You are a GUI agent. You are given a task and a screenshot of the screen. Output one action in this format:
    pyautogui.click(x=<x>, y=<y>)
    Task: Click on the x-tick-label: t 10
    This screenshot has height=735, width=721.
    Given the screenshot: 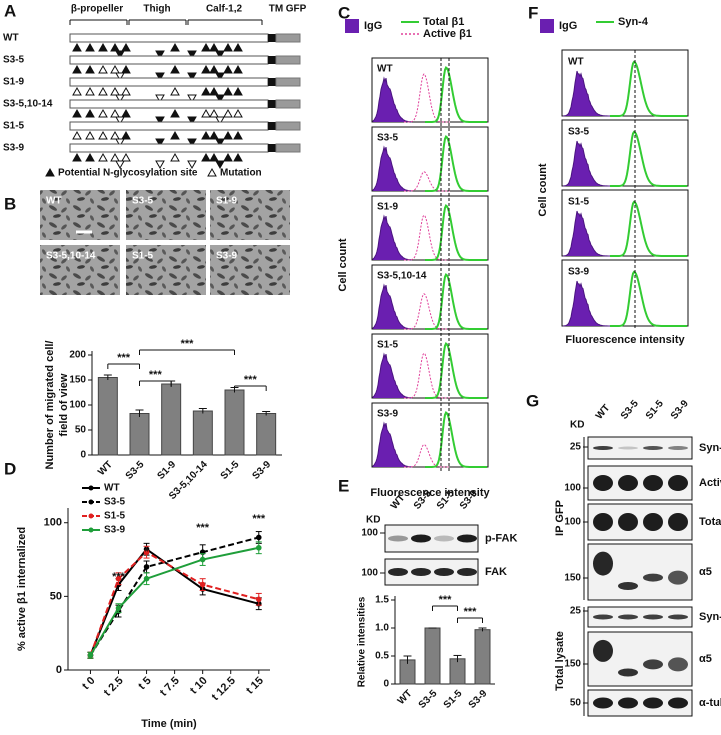 What is the action you would take?
    pyautogui.click(x=199, y=686)
    